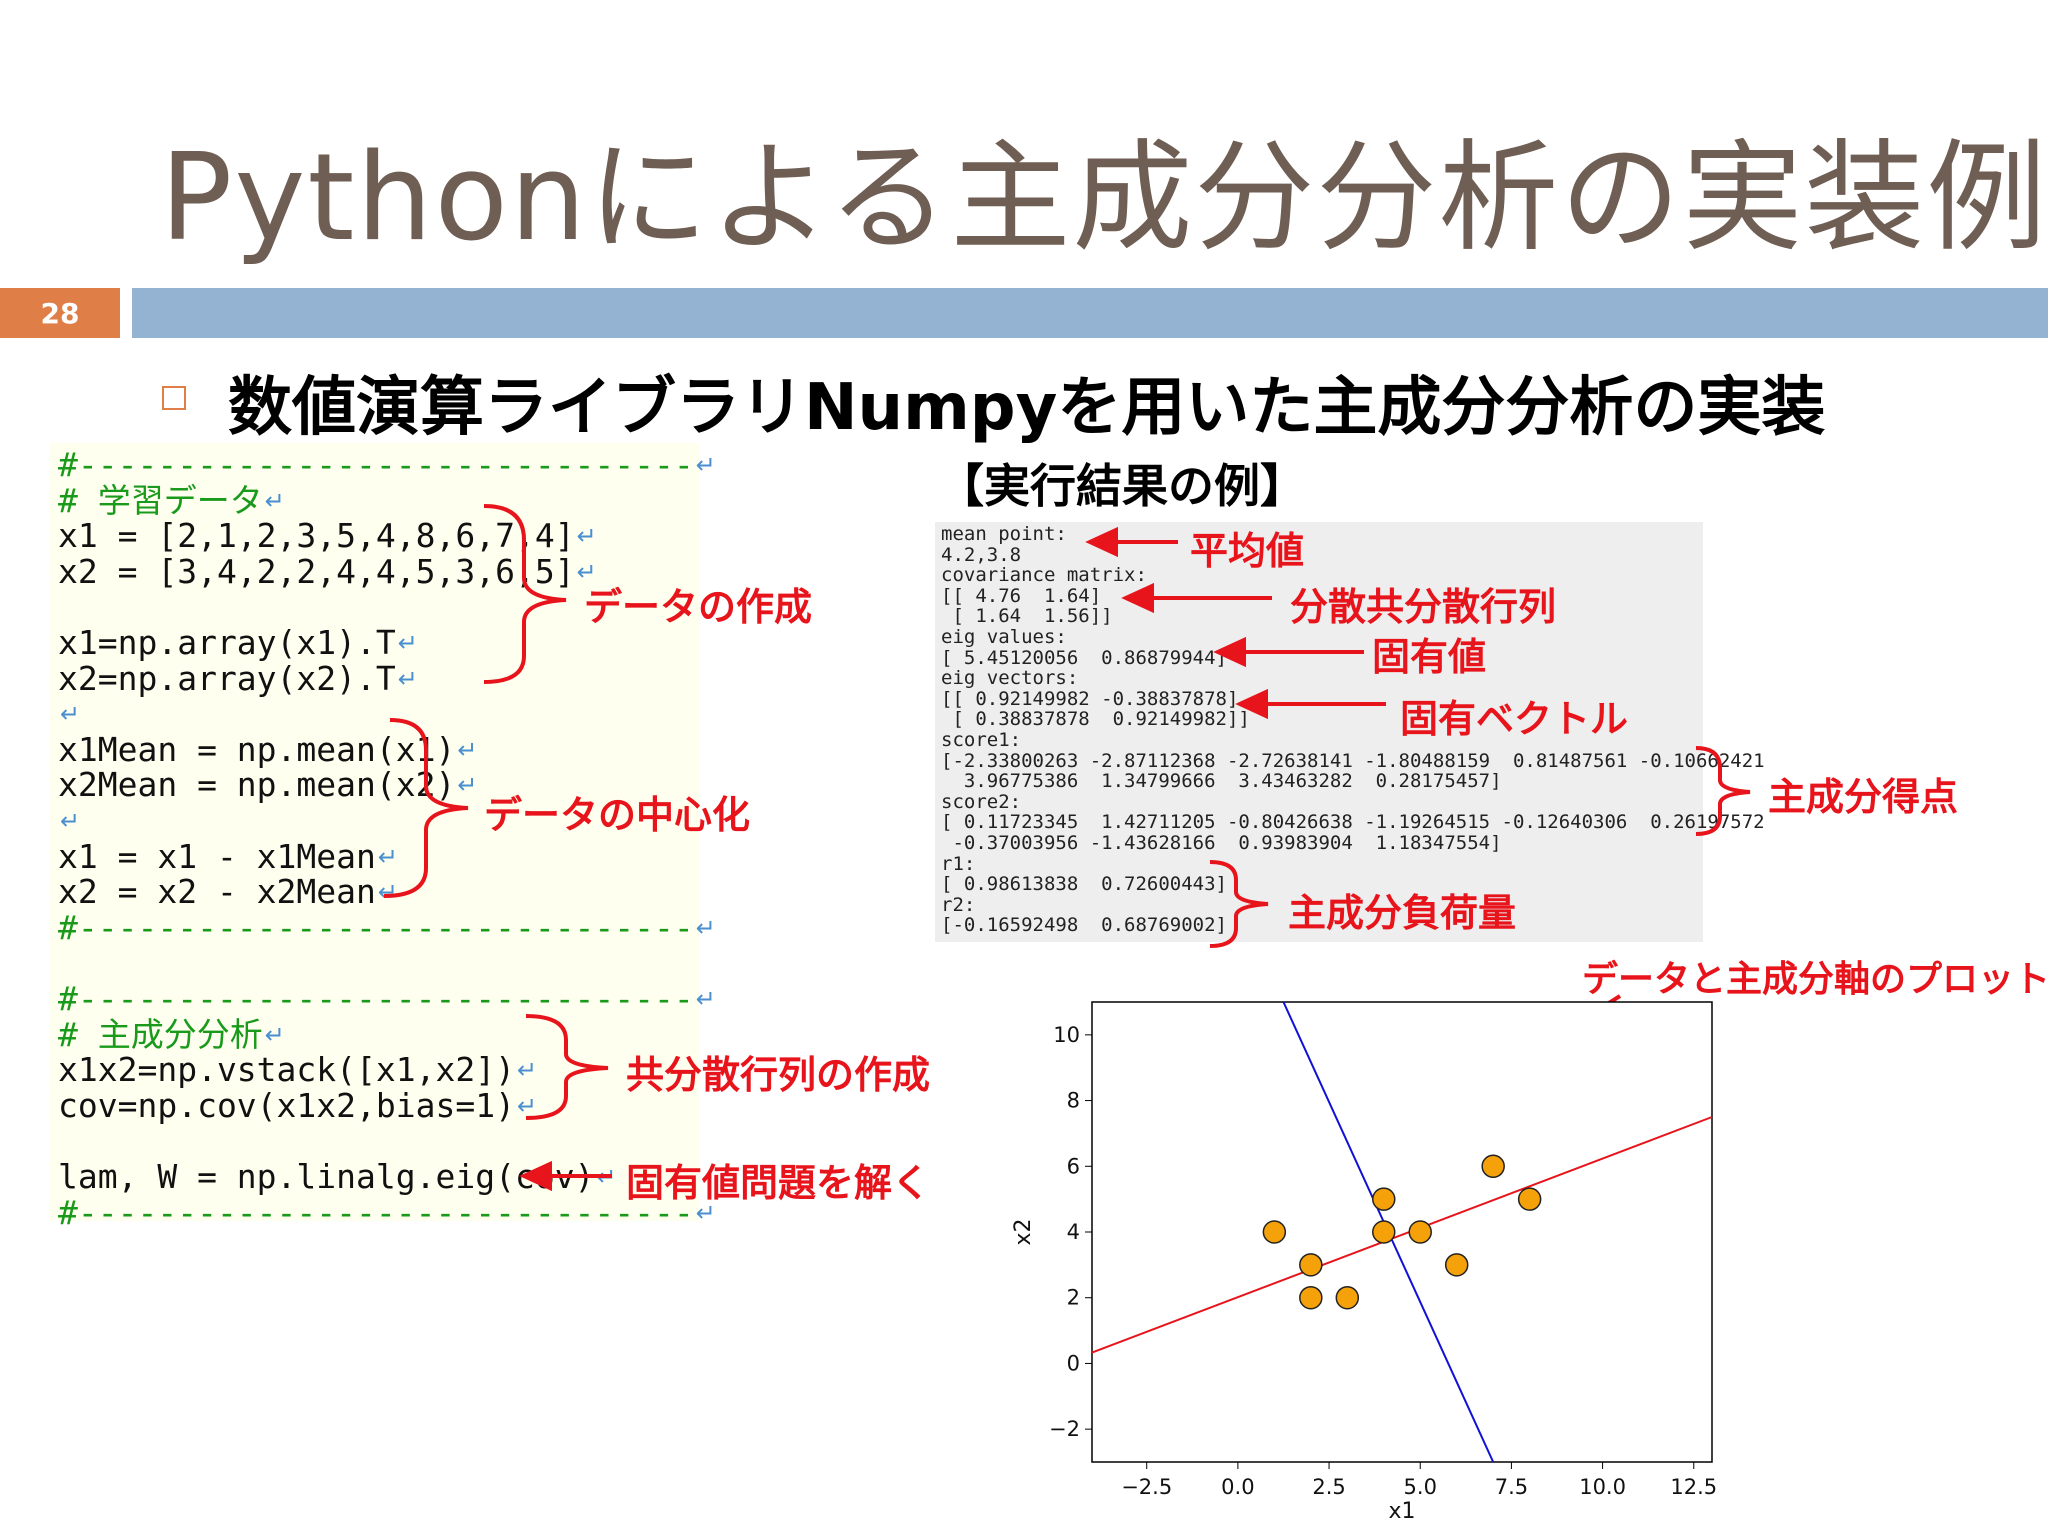  What do you see at coordinates (257, 749) in the screenshot?
I see `code-line: x1Mean = np.mean(x1)` at bounding box center [257, 749].